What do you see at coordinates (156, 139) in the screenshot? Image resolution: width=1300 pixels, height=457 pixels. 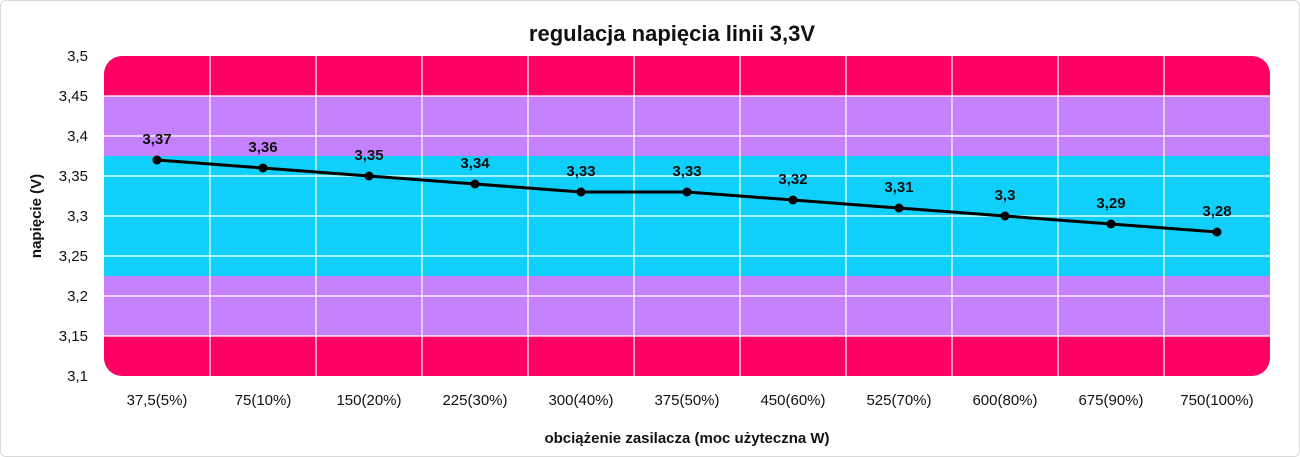 I see `data-label: 3,37` at bounding box center [156, 139].